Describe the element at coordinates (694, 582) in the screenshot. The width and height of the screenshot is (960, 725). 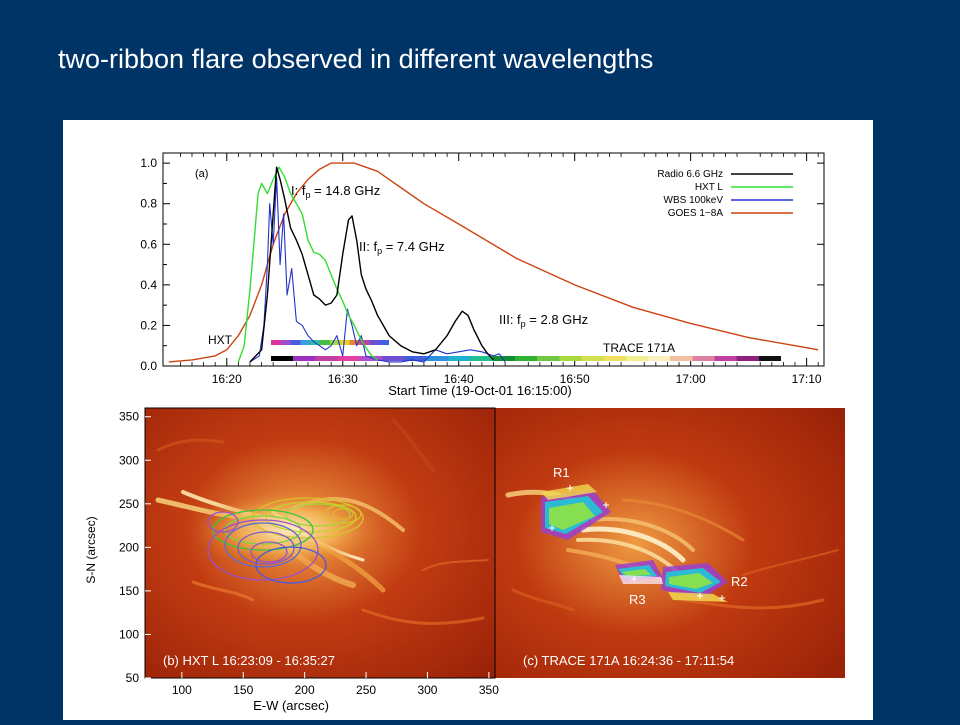
I see `ribbon-r2` at that location.